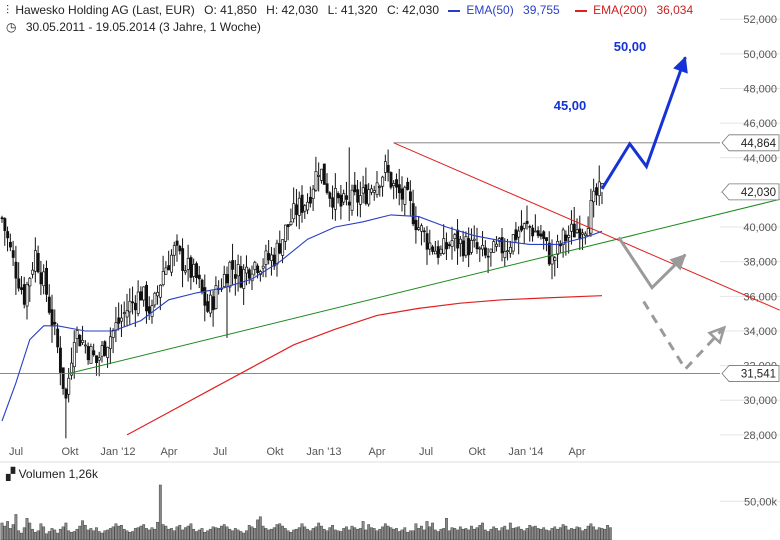 This screenshot has height=540, width=780. What do you see at coordinates (274, 452) in the screenshot?
I see `x-tick-label: Okt` at bounding box center [274, 452].